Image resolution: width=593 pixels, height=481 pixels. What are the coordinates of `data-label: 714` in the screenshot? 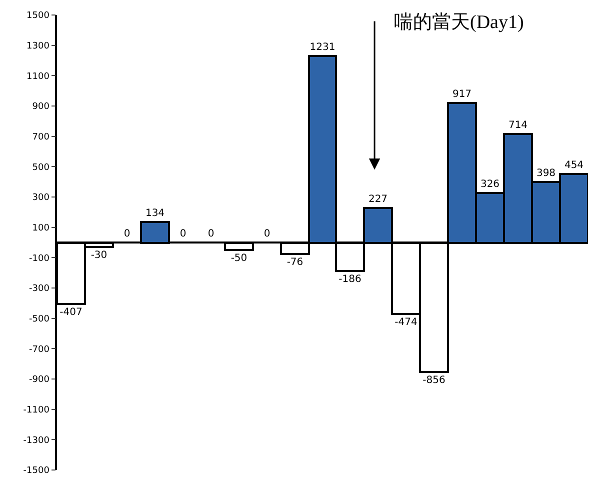 It's located at (518, 125).